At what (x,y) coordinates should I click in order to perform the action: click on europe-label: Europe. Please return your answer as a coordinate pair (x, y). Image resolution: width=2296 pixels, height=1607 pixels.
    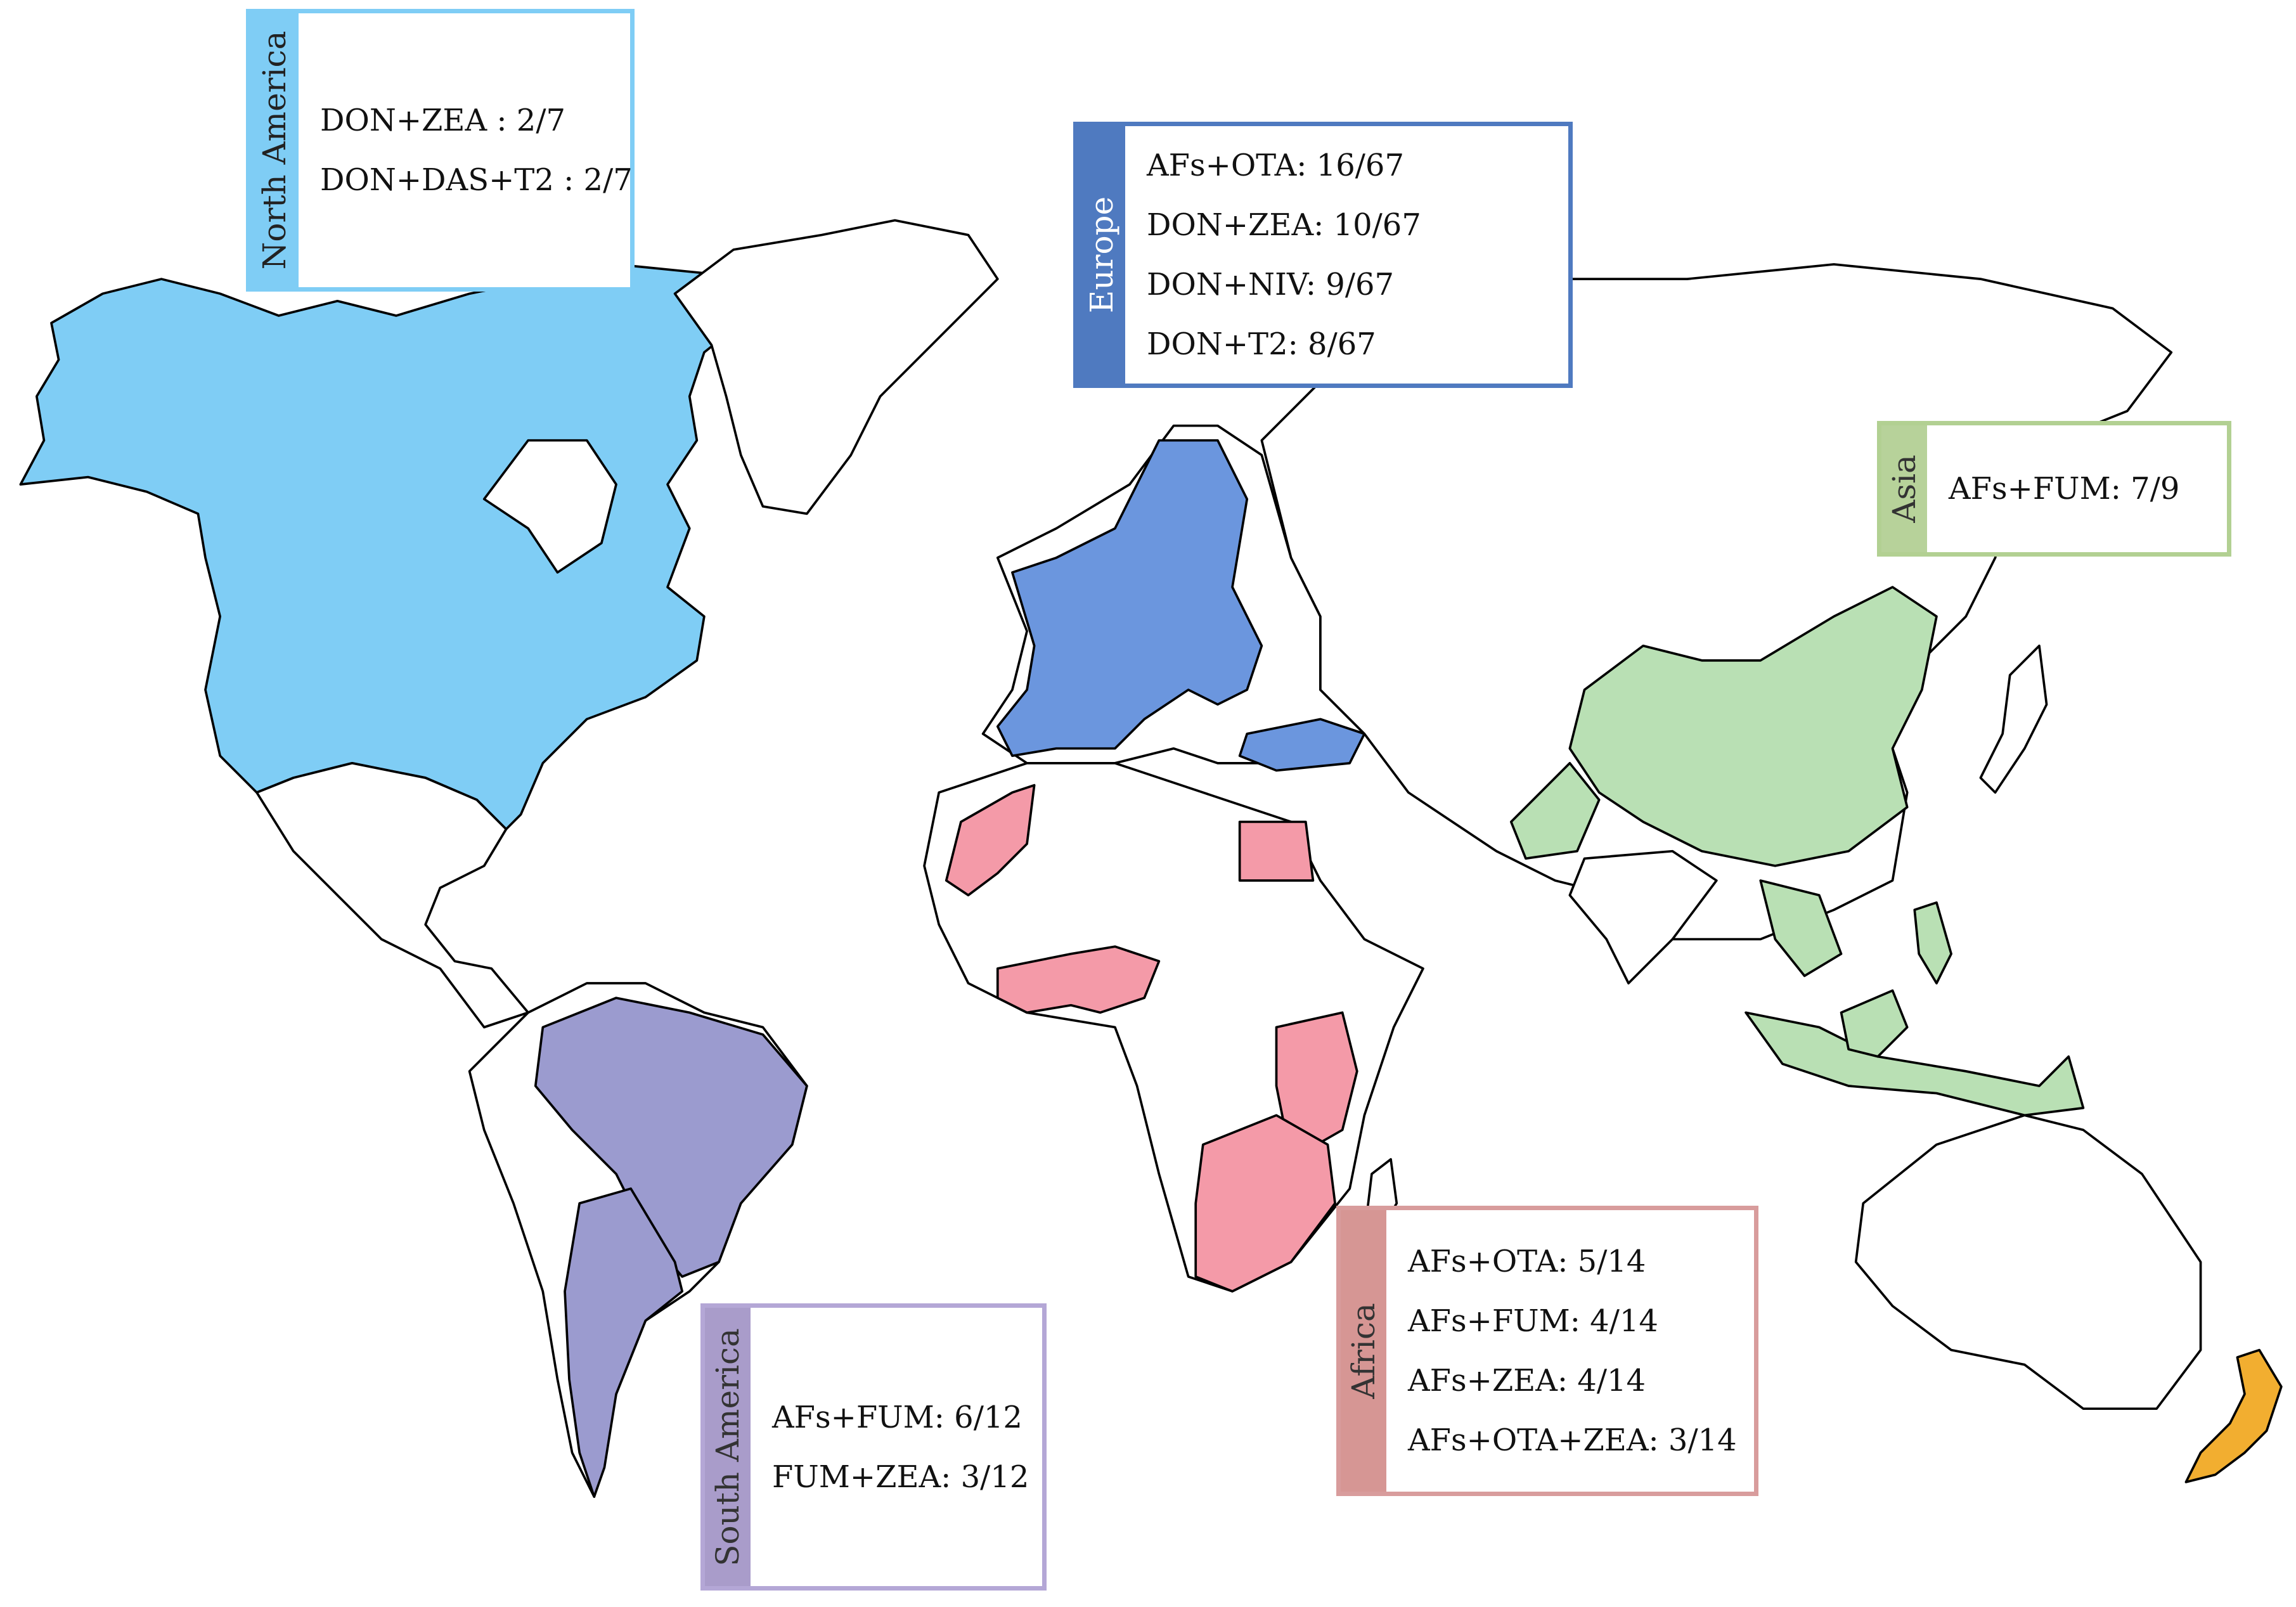
    Looking at the image, I should click on (1101, 255).